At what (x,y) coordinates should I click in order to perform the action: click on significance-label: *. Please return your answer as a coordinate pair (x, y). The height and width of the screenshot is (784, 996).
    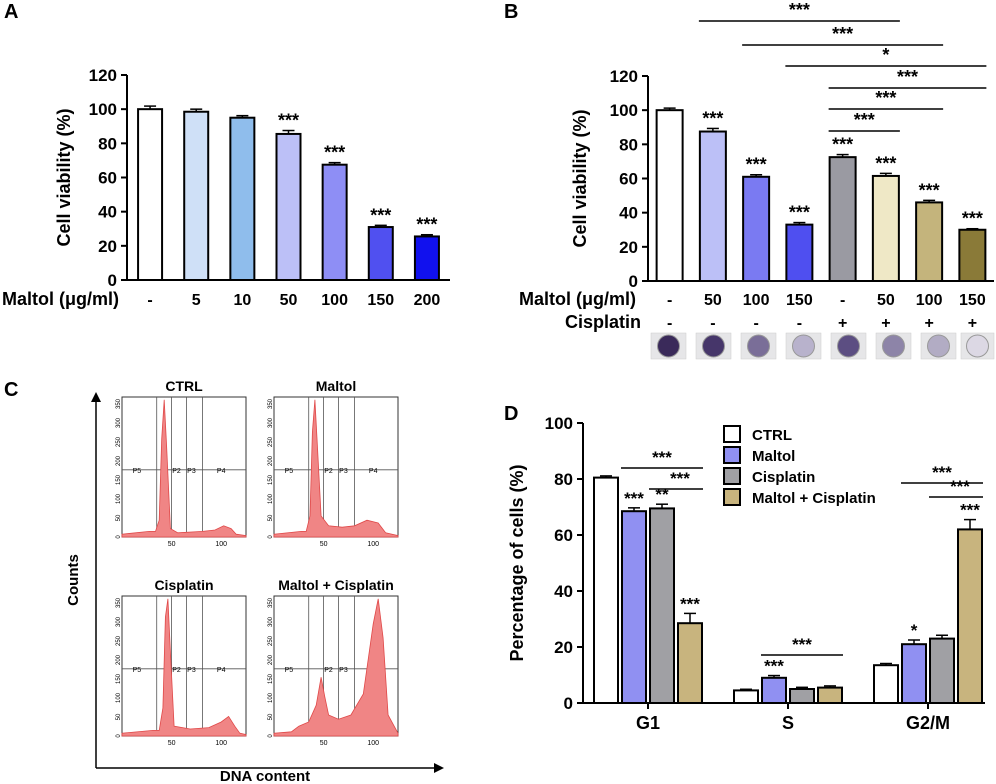
    Looking at the image, I should click on (914, 630).